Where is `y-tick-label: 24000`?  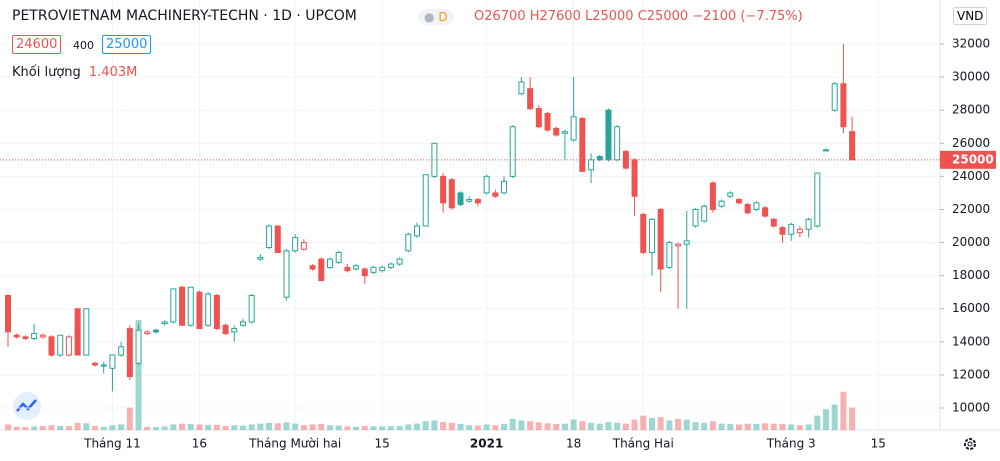
y-tick-label: 24000 is located at coordinates (971, 176).